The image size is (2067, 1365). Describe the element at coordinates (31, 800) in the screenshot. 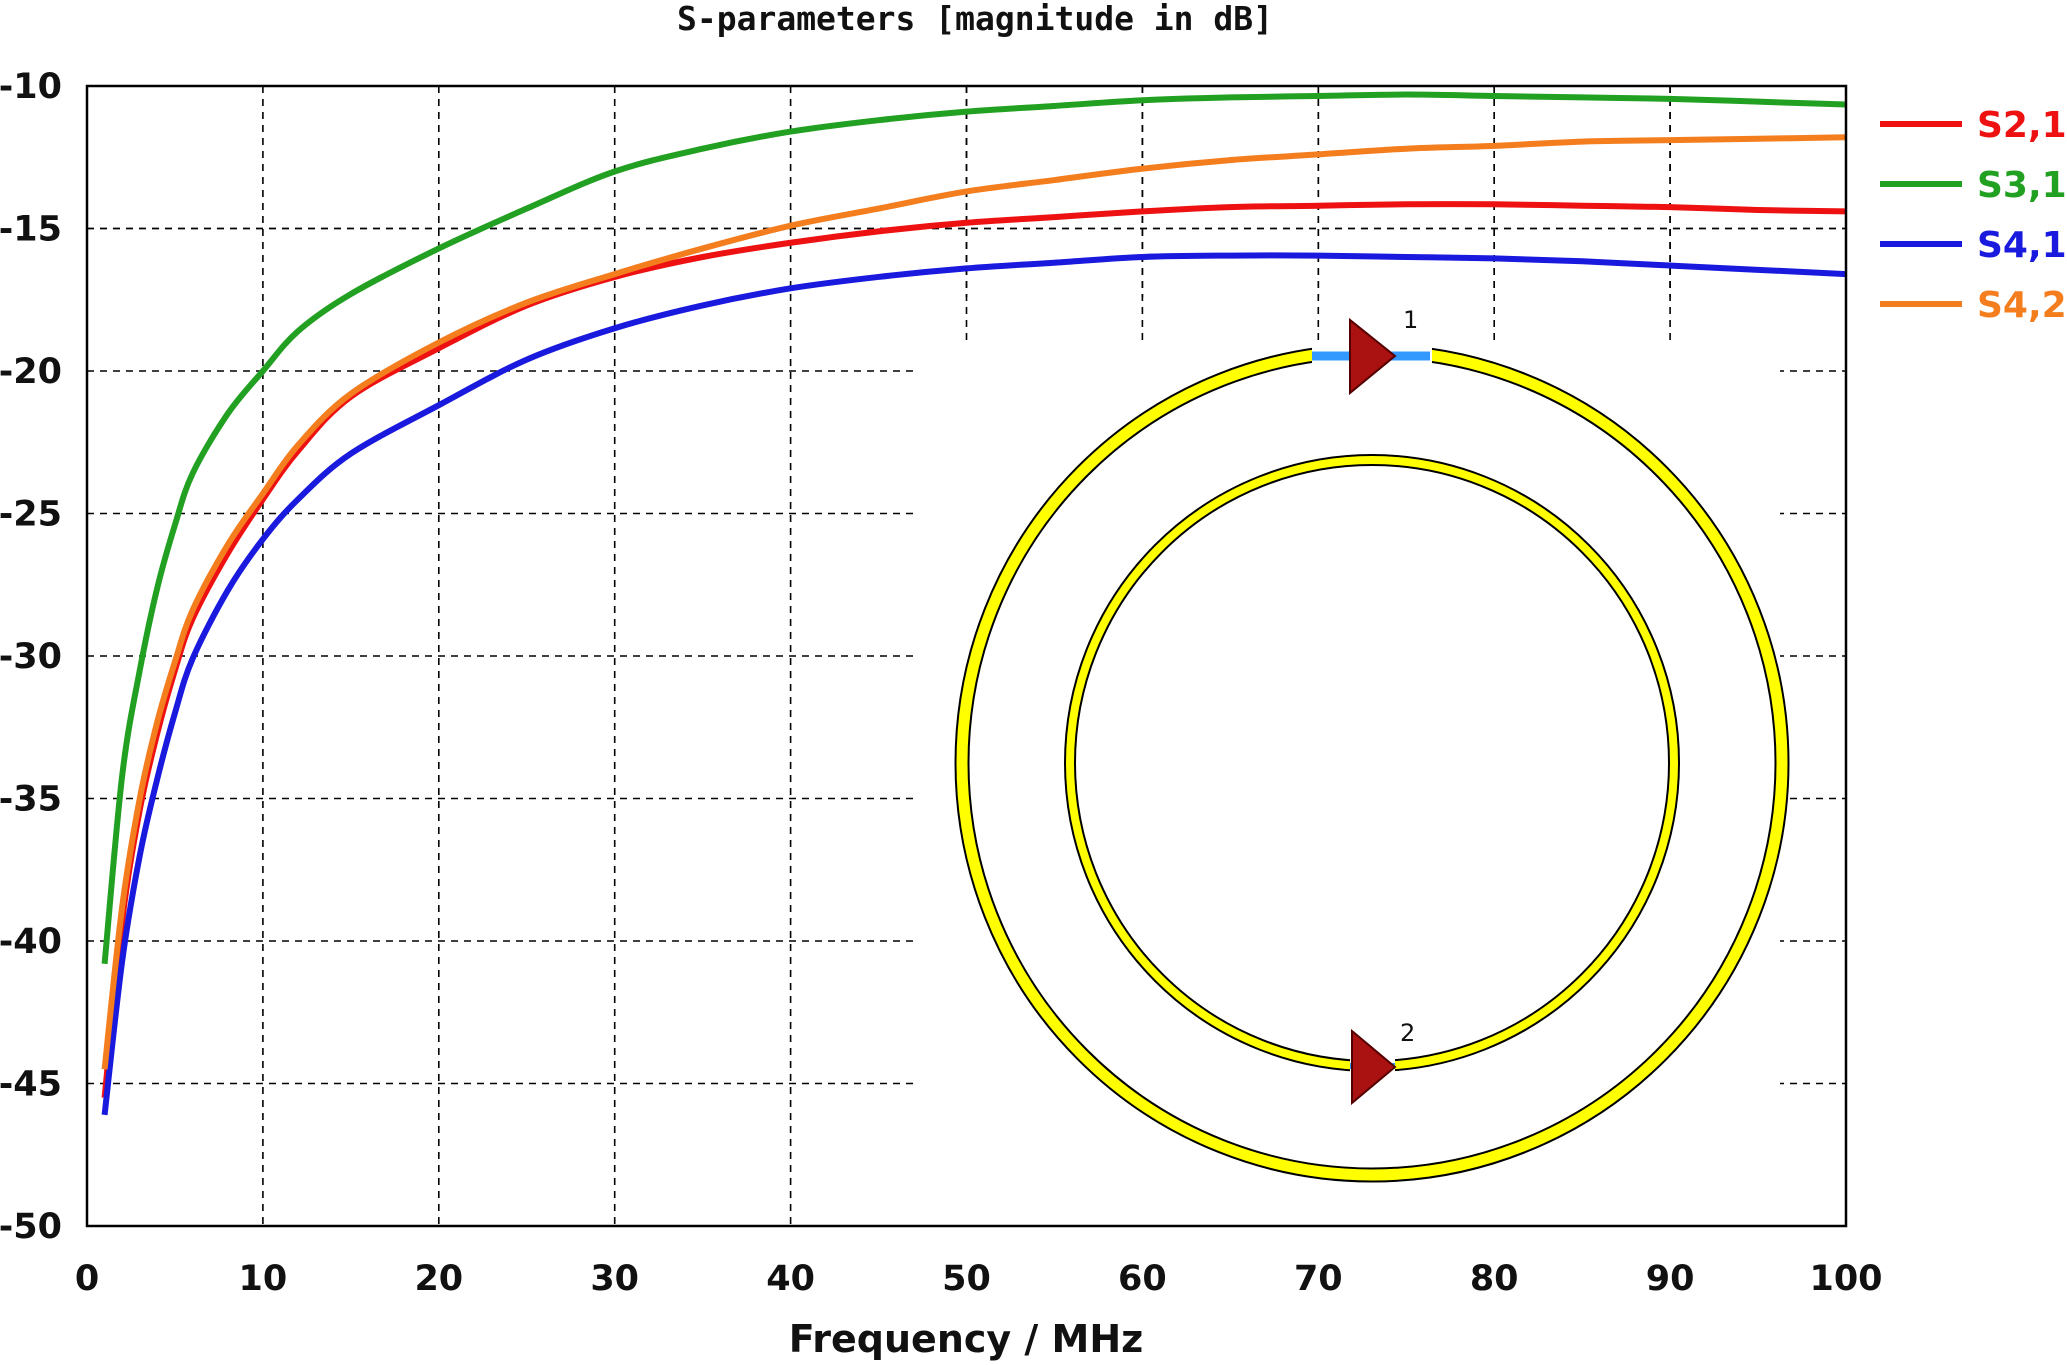

I see `y-tick-label: -35` at that location.